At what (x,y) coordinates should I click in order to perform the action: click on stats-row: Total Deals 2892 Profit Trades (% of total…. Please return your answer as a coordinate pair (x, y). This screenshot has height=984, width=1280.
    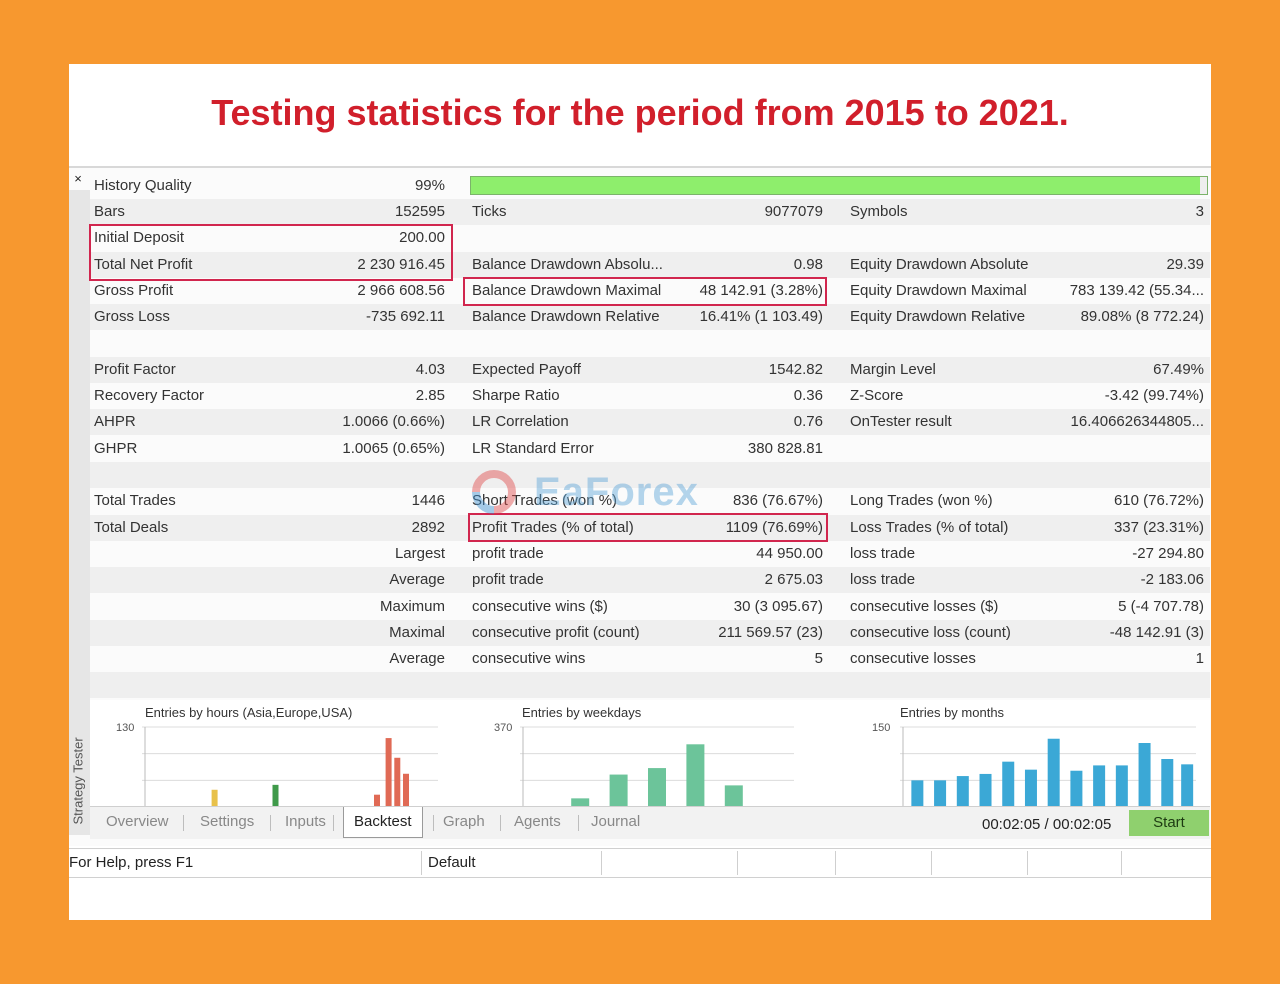
    Looking at the image, I should click on (650, 527).